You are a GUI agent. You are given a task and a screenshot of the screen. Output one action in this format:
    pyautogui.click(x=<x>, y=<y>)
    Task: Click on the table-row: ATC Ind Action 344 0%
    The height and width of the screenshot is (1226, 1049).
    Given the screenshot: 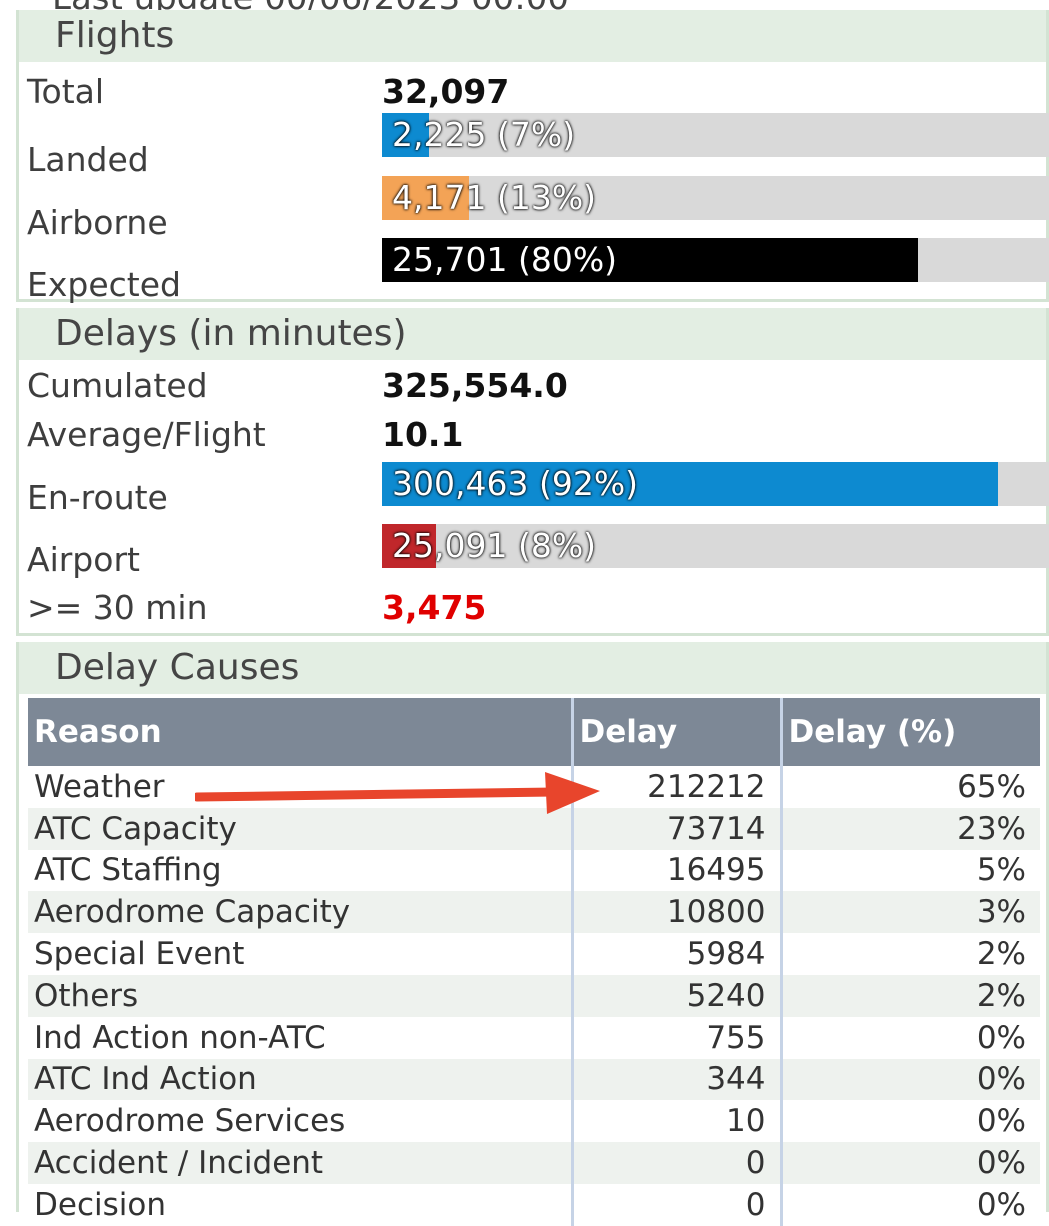 What is the action you would take?
    pyautogui.click(x=534, y=1079)
    